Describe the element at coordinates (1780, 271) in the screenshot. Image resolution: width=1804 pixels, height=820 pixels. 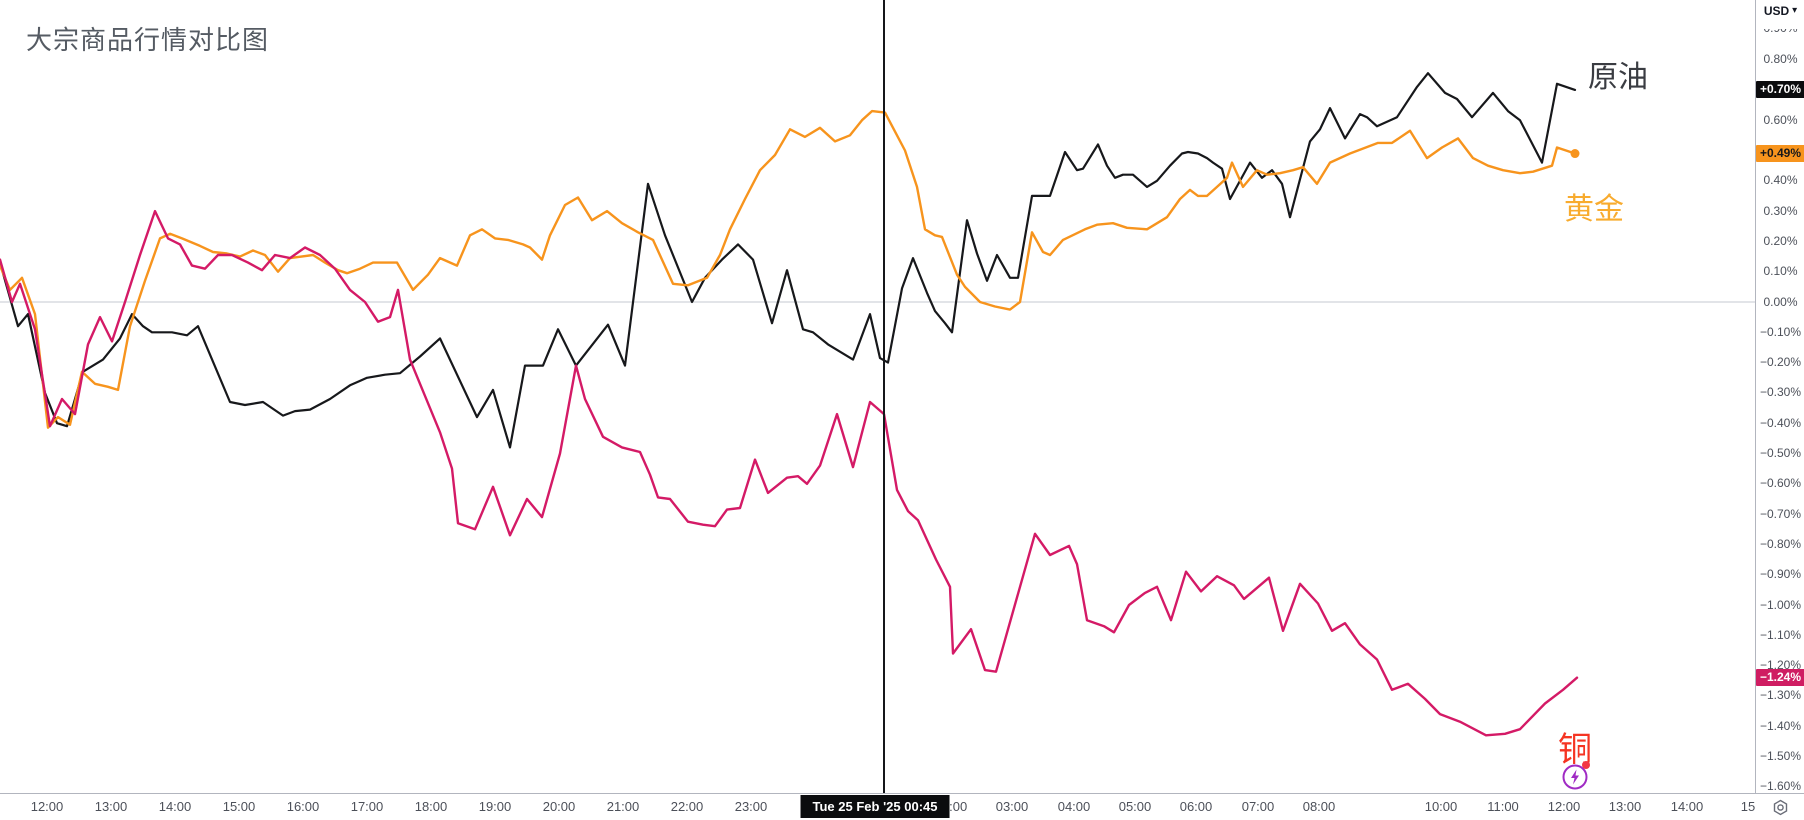
I see `price-axis-label: 0.10%` at that location.